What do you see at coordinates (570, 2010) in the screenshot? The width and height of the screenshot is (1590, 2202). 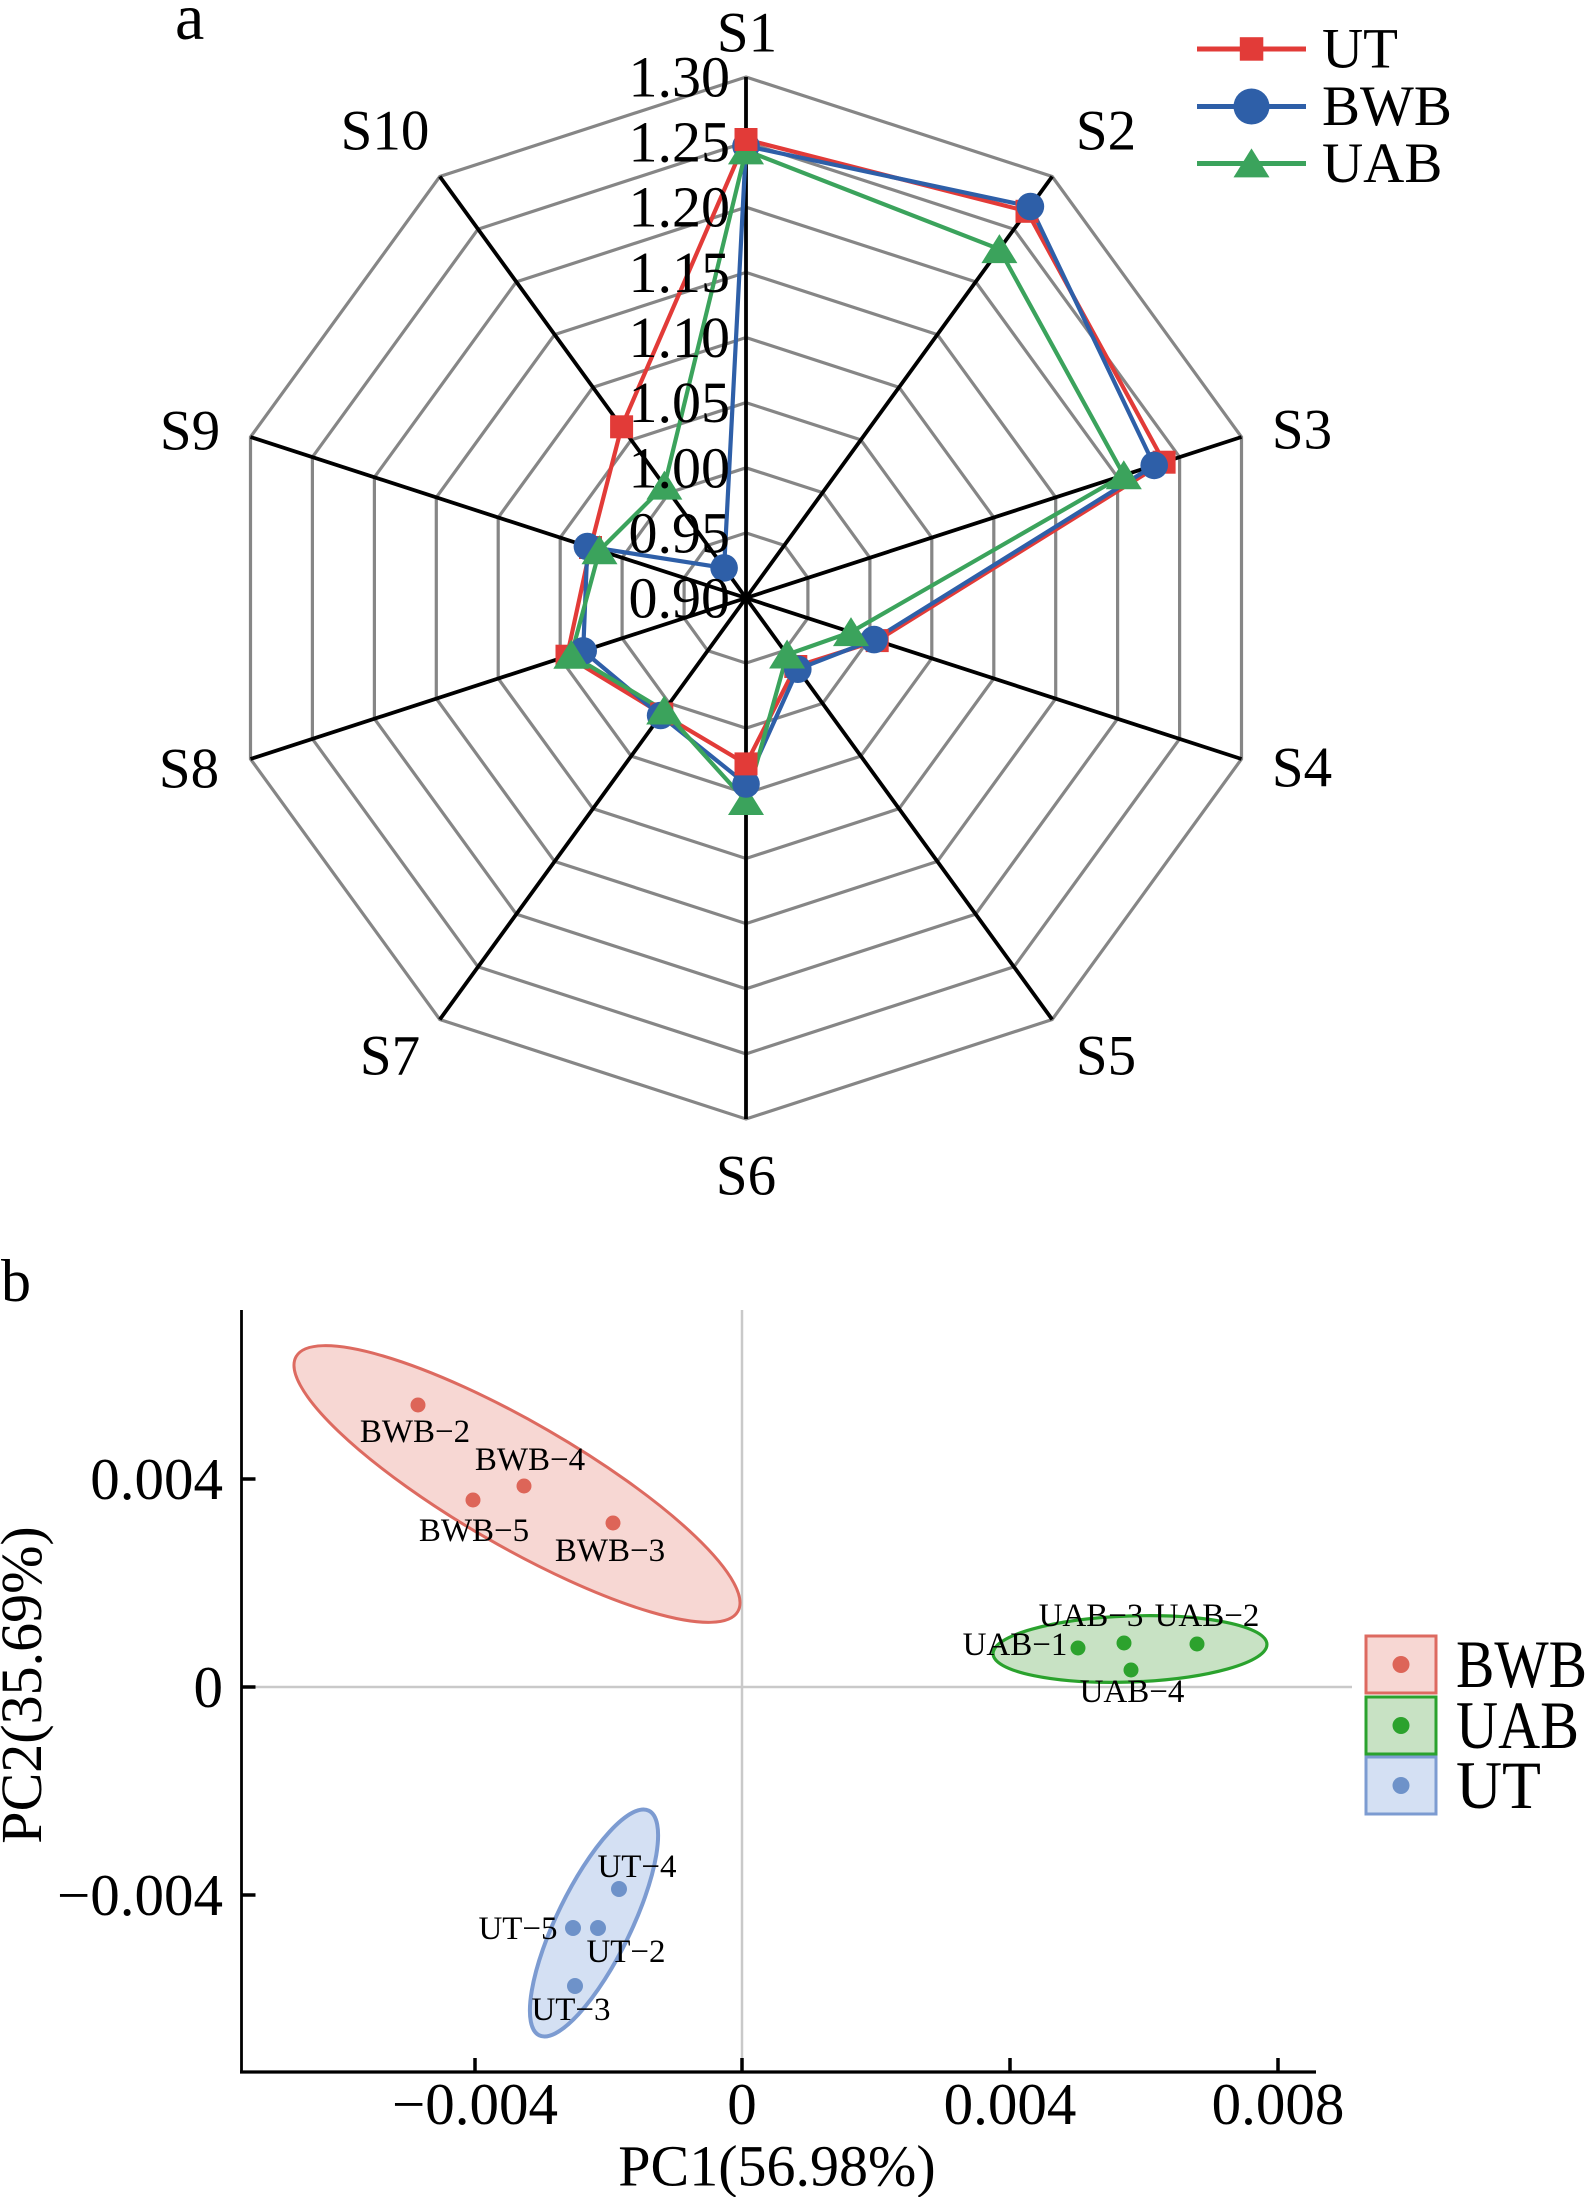 I see `svg-text: UT−3` at bounding box center [570, 2010].